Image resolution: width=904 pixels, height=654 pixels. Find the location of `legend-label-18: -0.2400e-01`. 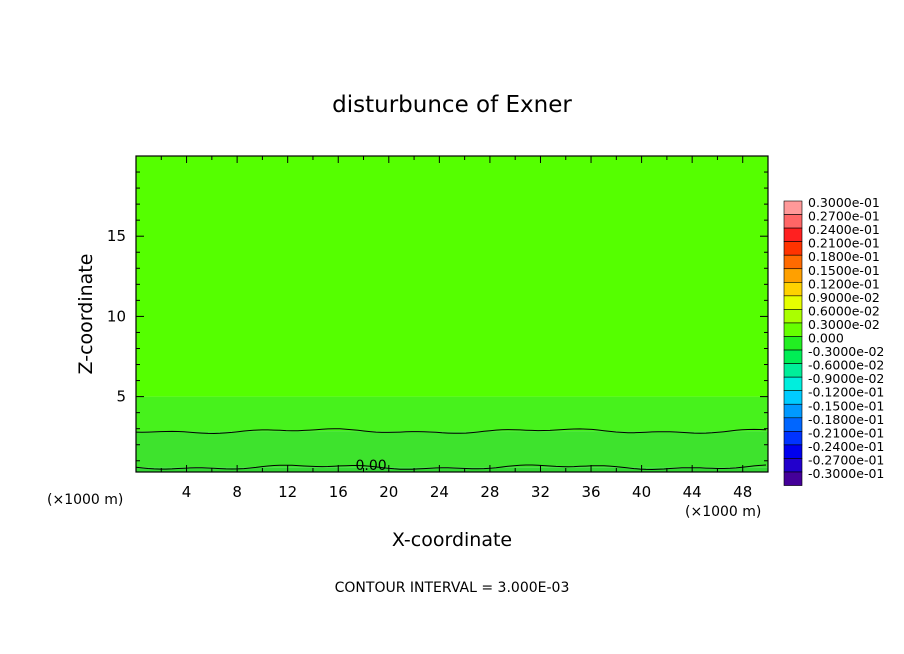

legend-label-18: -0.2400e-01 is located at coordinates (846, 446).